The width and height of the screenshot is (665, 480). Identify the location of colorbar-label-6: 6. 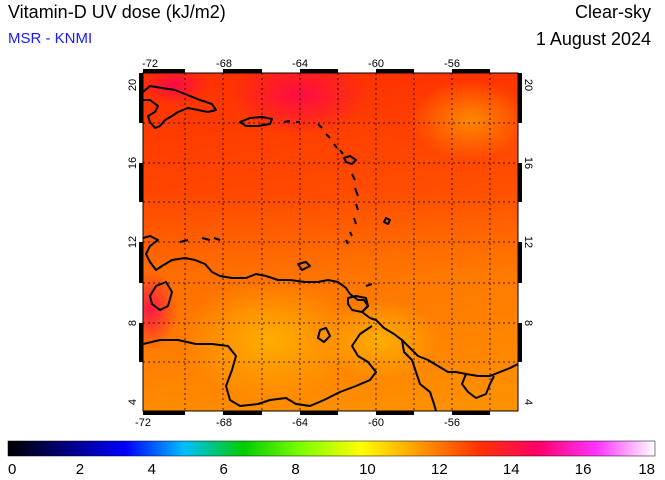
(223, 469).